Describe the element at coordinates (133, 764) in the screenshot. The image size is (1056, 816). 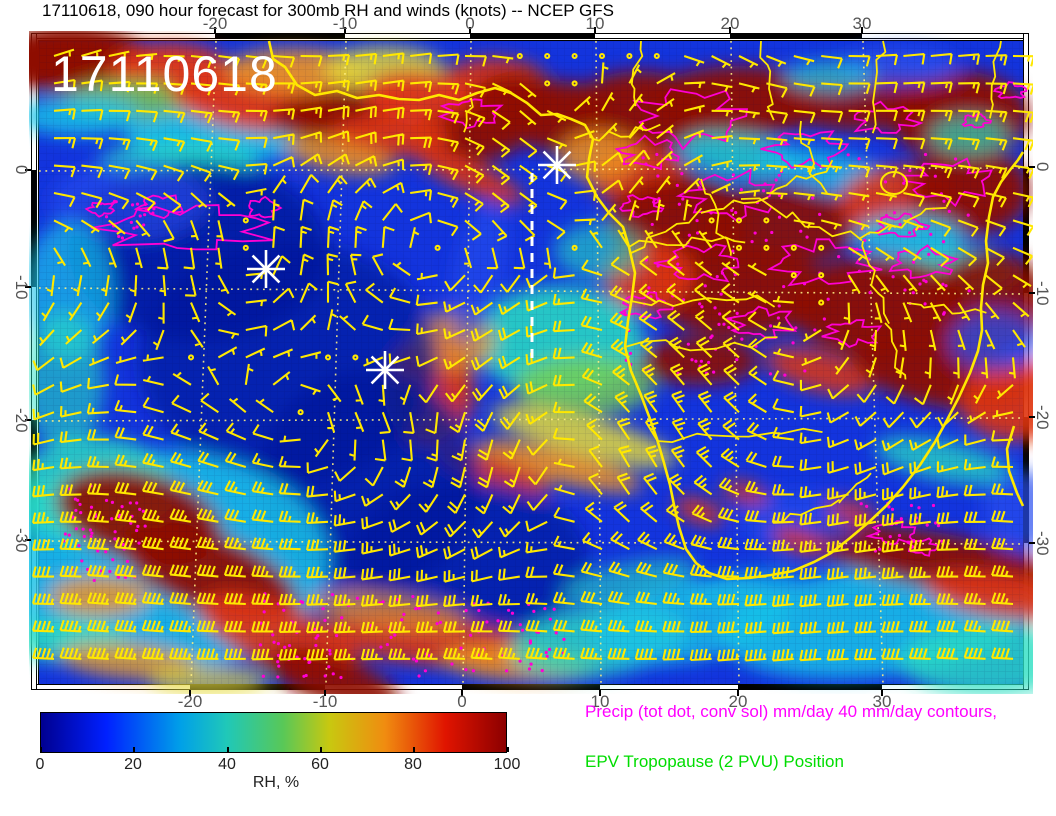
I see `colorbar-tick-label: 20` at that location.